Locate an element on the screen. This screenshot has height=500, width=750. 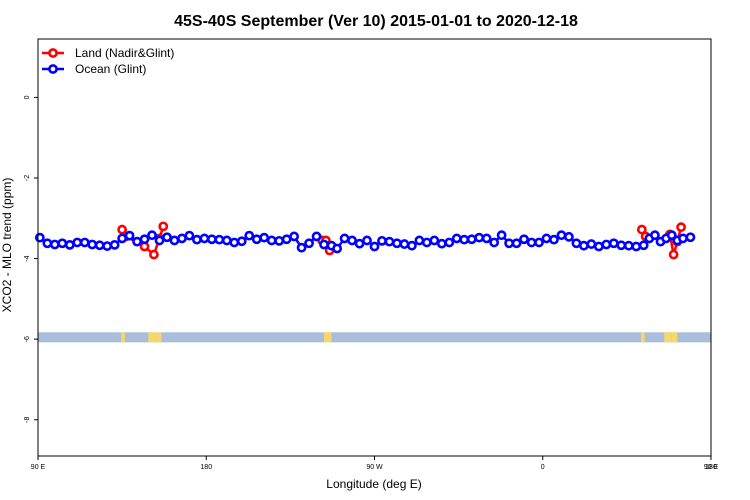
y-axis-label: XCO2 - MLO trend (ppm) is located at coordinates (7, 245).